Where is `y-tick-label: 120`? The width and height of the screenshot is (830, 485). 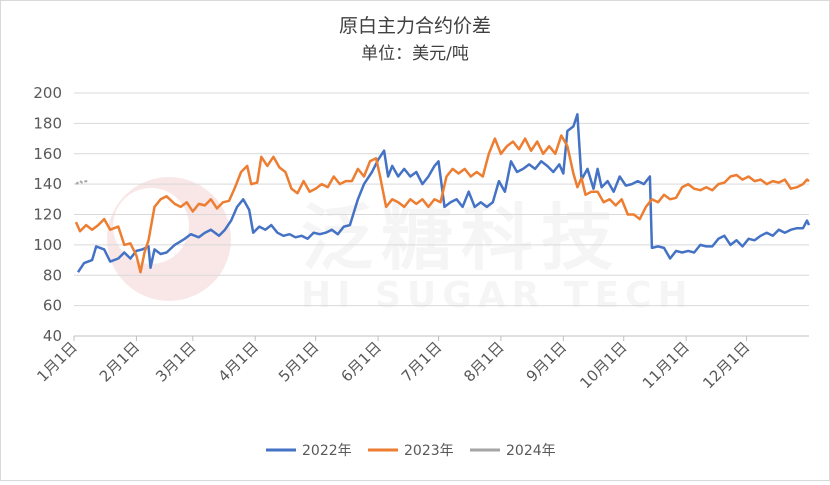
y-tick-label: 120 is located at coordinates (47, 215).